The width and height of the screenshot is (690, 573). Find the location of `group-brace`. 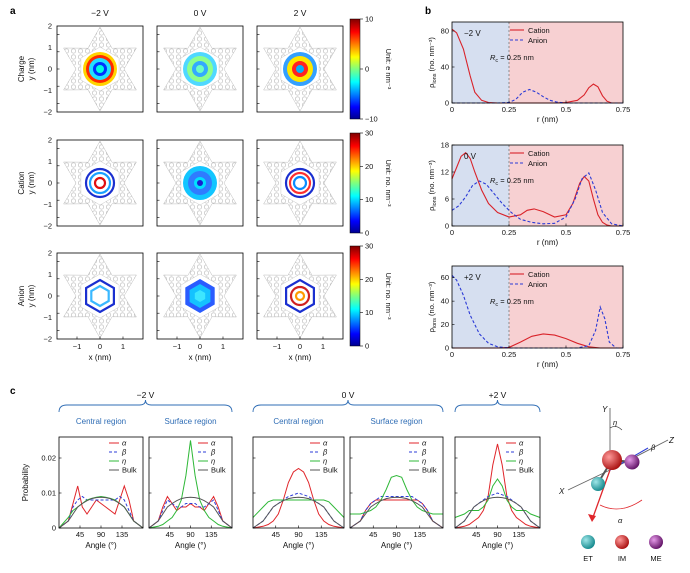

group-brace is located at coordinates (145, 406).